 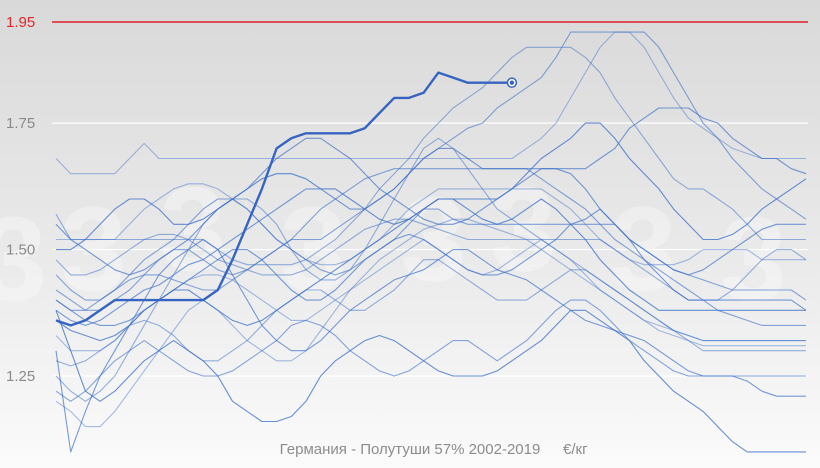 I want to click on y-tick-label: 1.50, so click(x=20, y=250).